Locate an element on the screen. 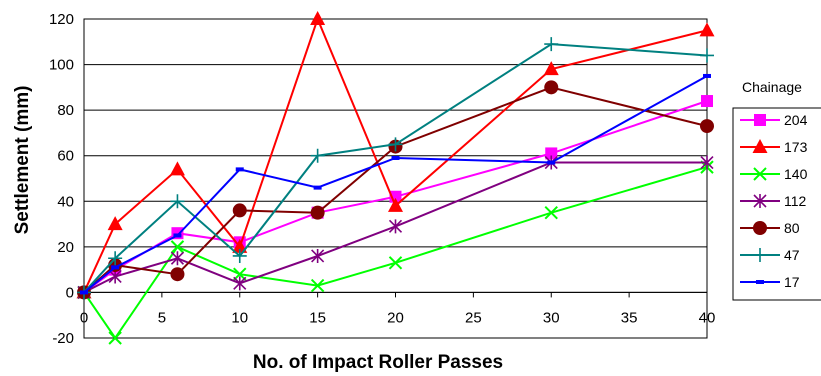 The height and width of the screenshot is (376, 821). legend-entry-112: 112 is located at coordinates (773, 201).